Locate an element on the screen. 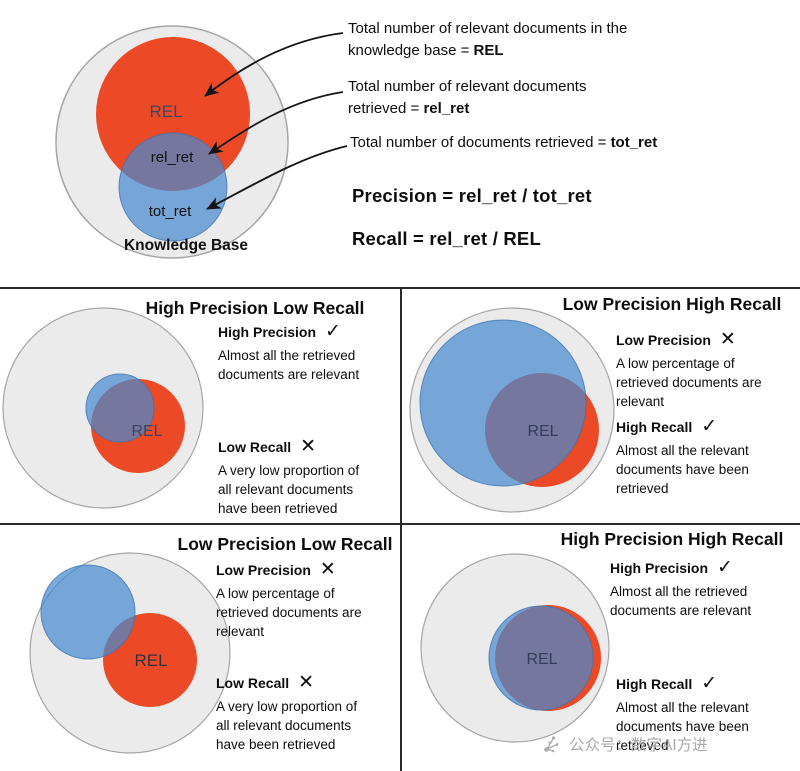  watermark: 公众号：数字AI方进 is located at coordinates (624, 744).